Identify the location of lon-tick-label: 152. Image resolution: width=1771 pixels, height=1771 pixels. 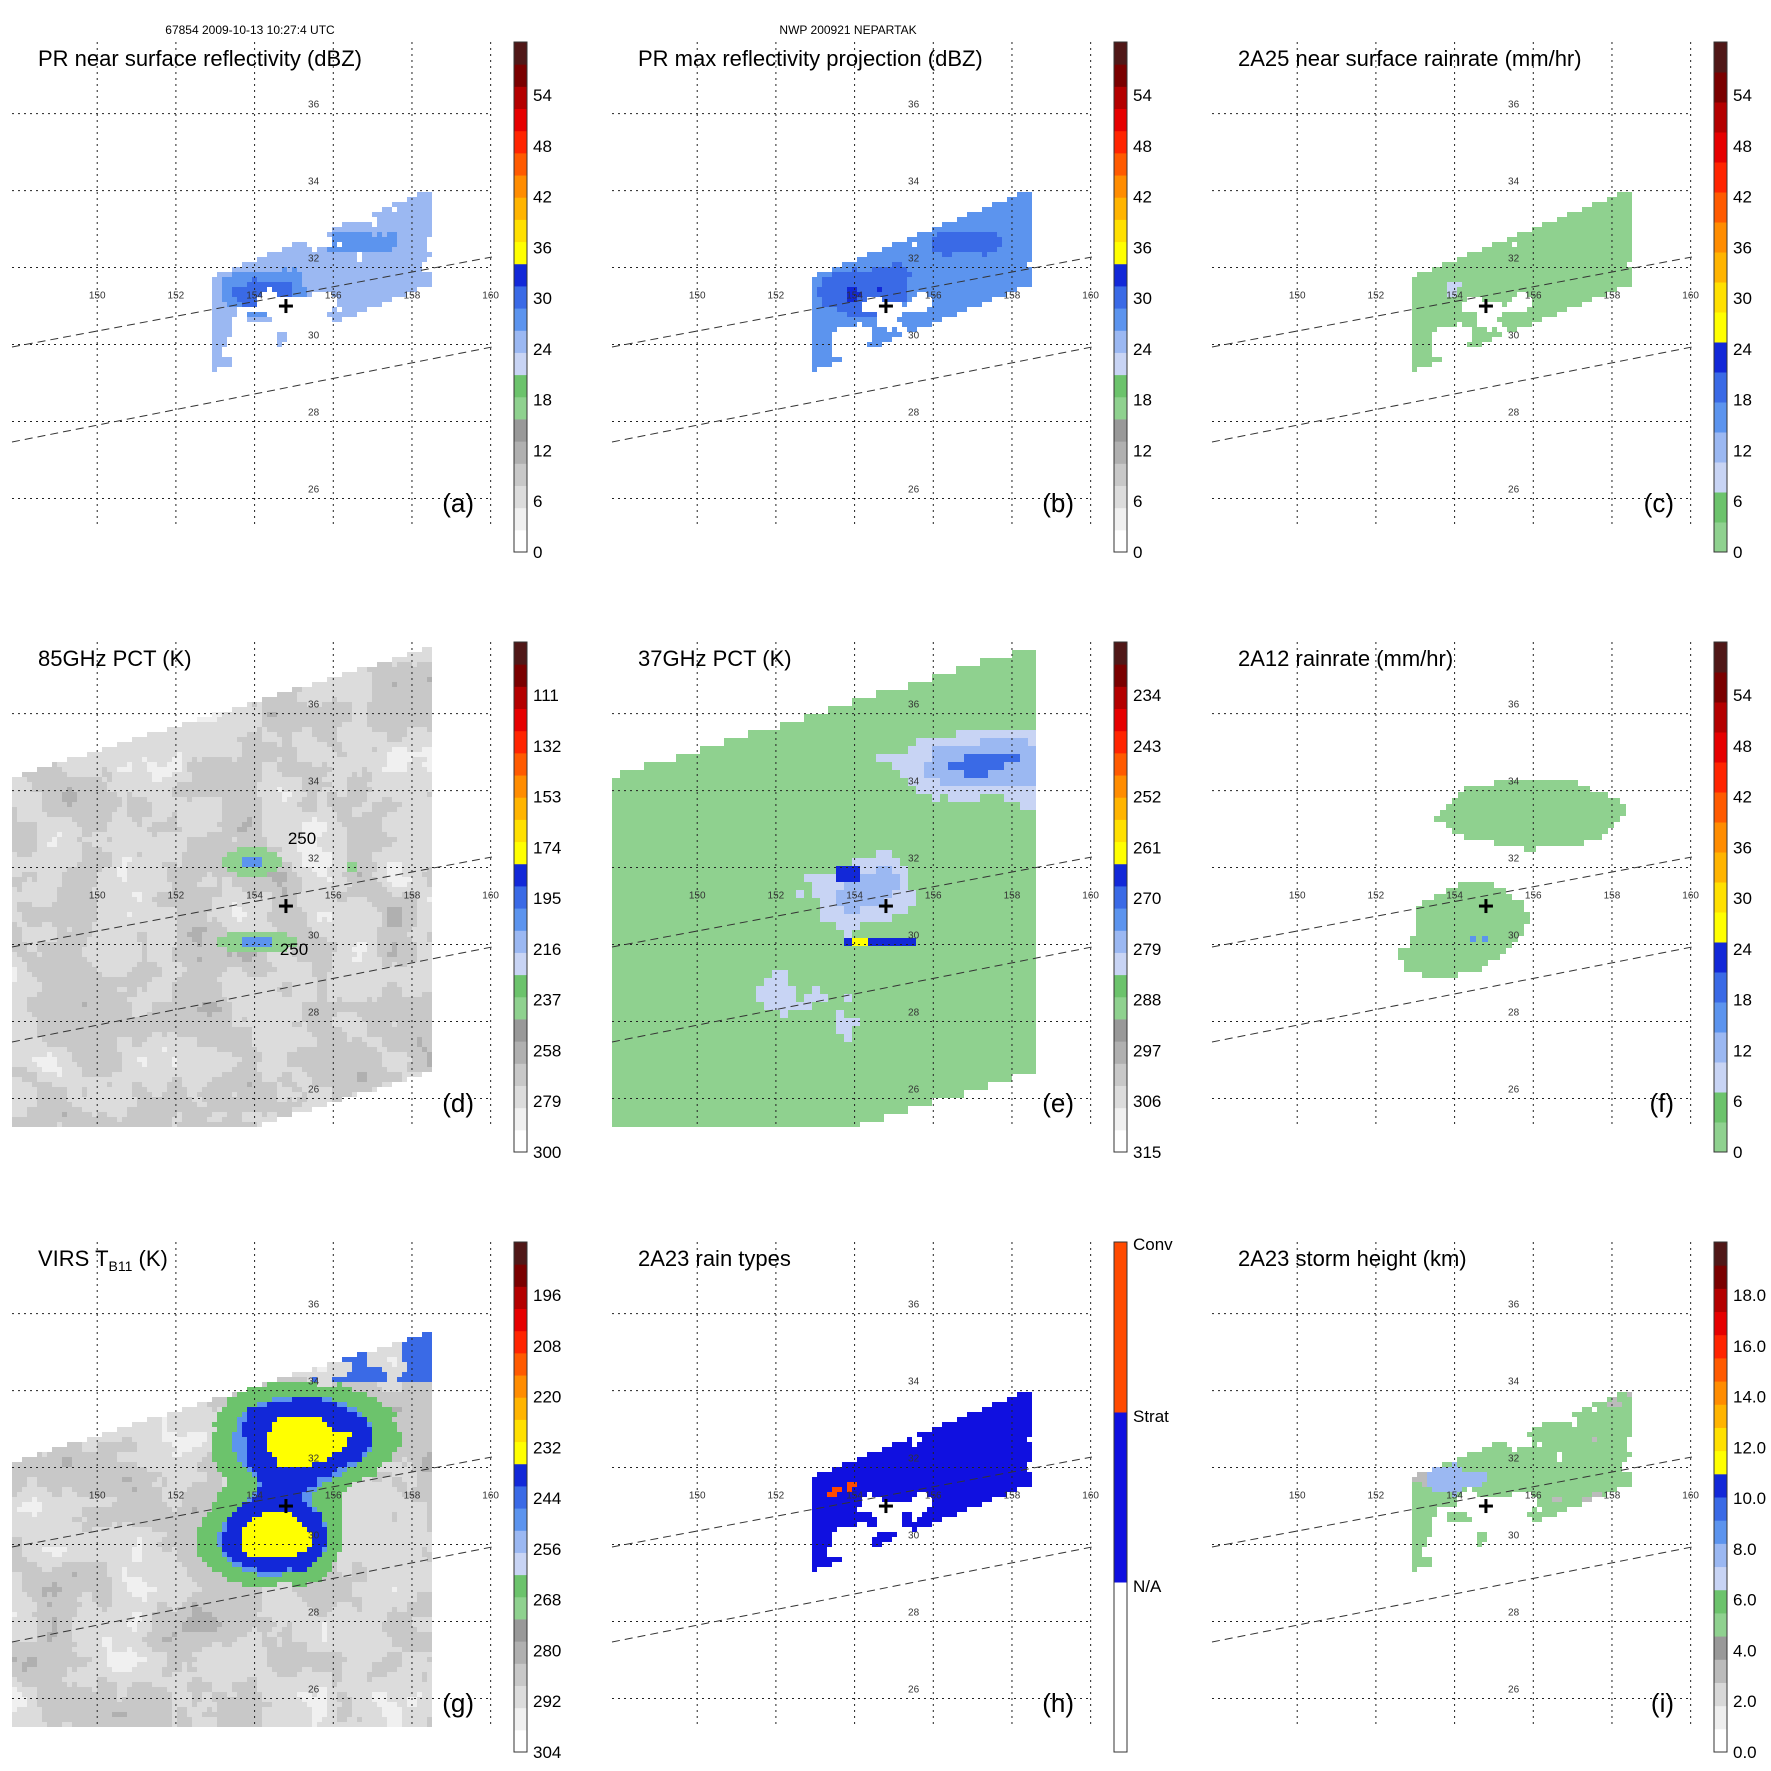
(776, 295).